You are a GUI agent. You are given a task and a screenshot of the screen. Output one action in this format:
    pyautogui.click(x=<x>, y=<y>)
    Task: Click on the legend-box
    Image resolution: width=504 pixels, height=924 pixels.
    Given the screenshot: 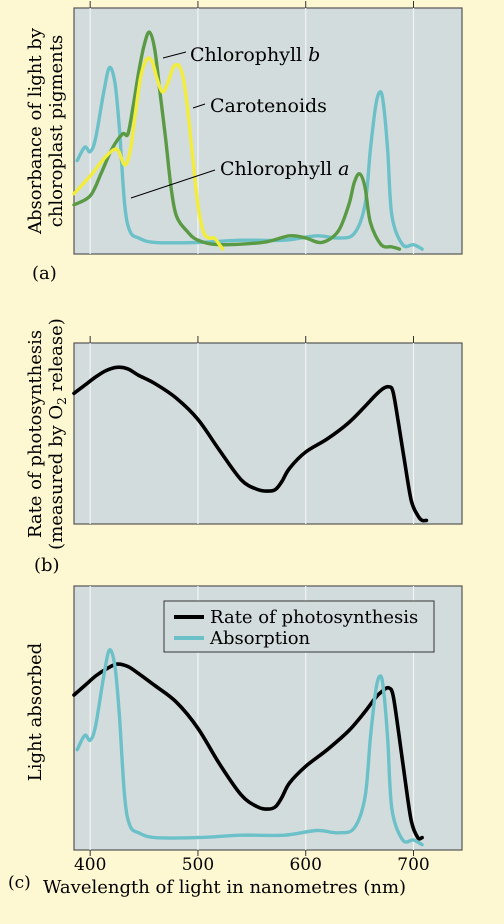 What is the action you would take?
    pyautogui.click(x=299, y=626)
    